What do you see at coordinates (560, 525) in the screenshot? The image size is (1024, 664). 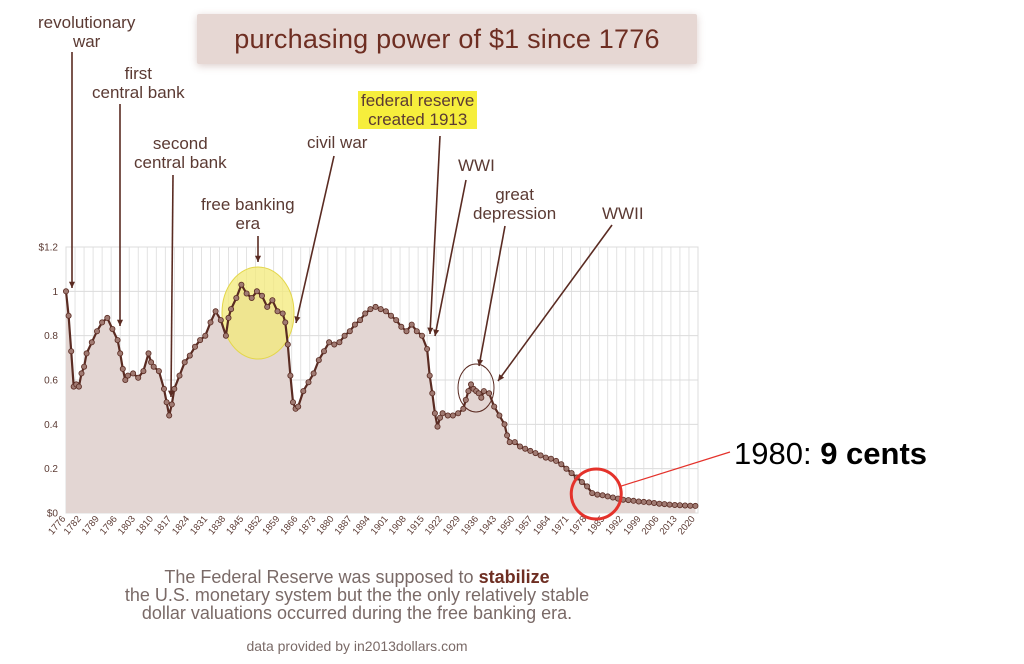 I see `x-tick-label: 1971` at bounding box center [560, 525].